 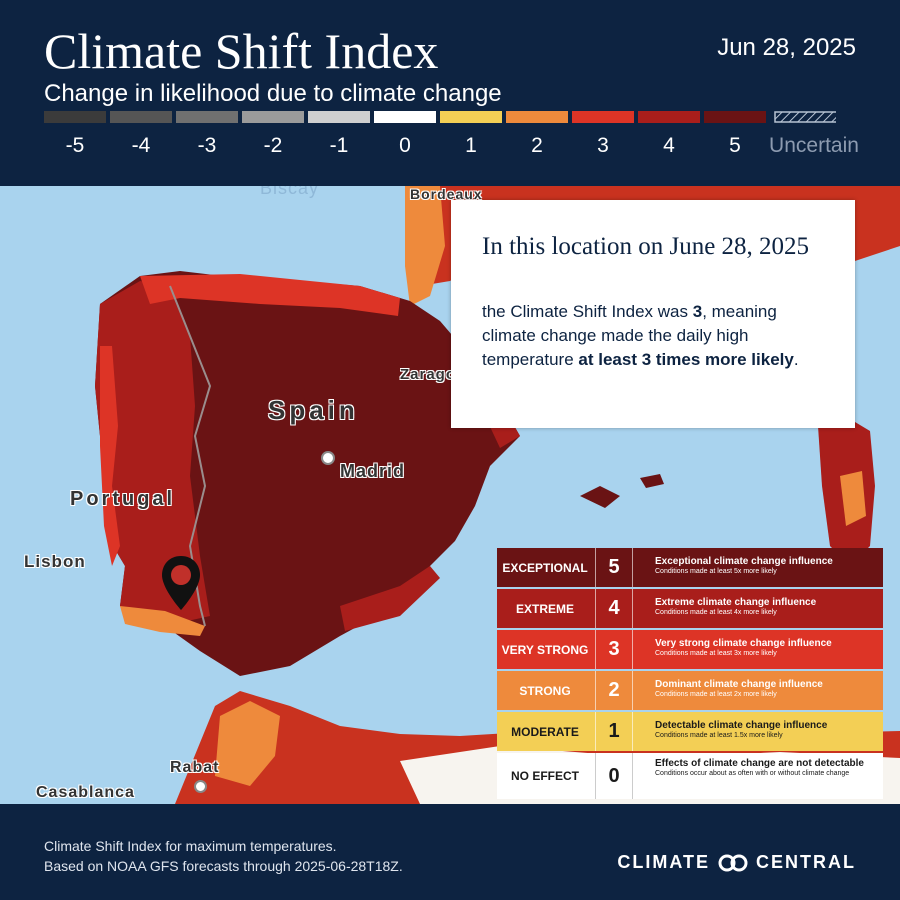 I want to click on climate-central-logo: CLIMATE CENTRAL, so click(x=736, y=862).